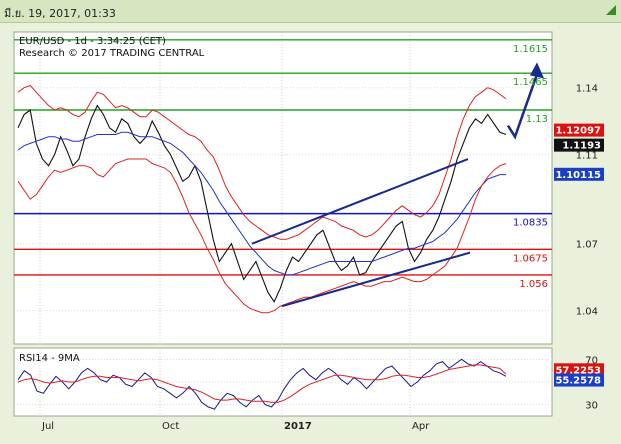  I want to click on resize-handle-icon, so click(611, 10).